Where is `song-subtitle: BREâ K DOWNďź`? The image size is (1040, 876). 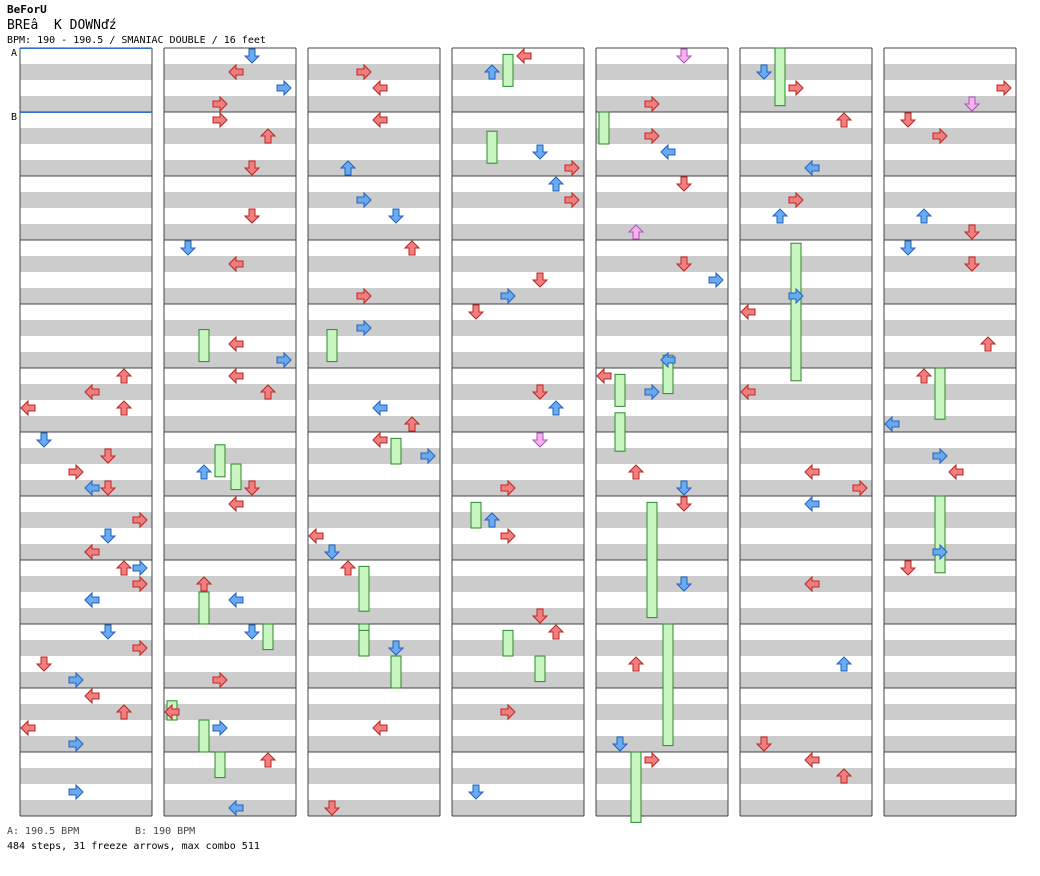
song-subtitle: BREâ K DOWNďź is located at coordinates (62, 25).